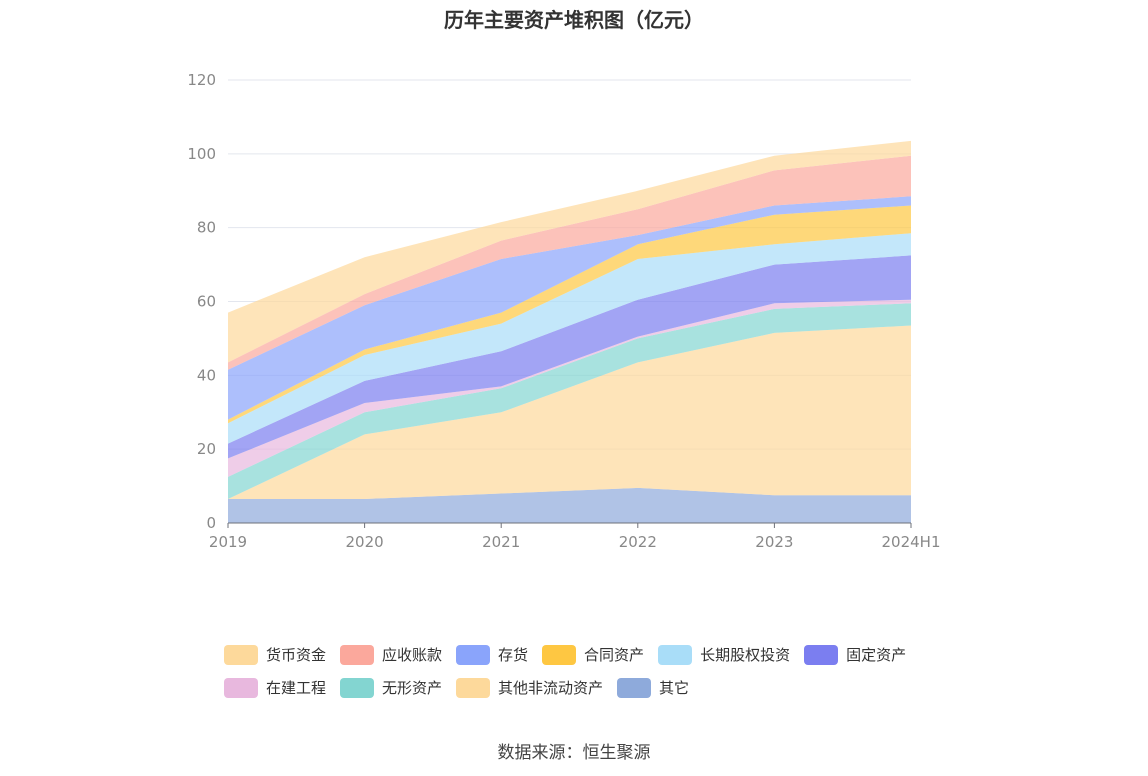 This screenshot has height=776, width=1148. Describe the element at coordinates (201, 80) in the screenshot. I see `y-tick-label: 120` at that location.